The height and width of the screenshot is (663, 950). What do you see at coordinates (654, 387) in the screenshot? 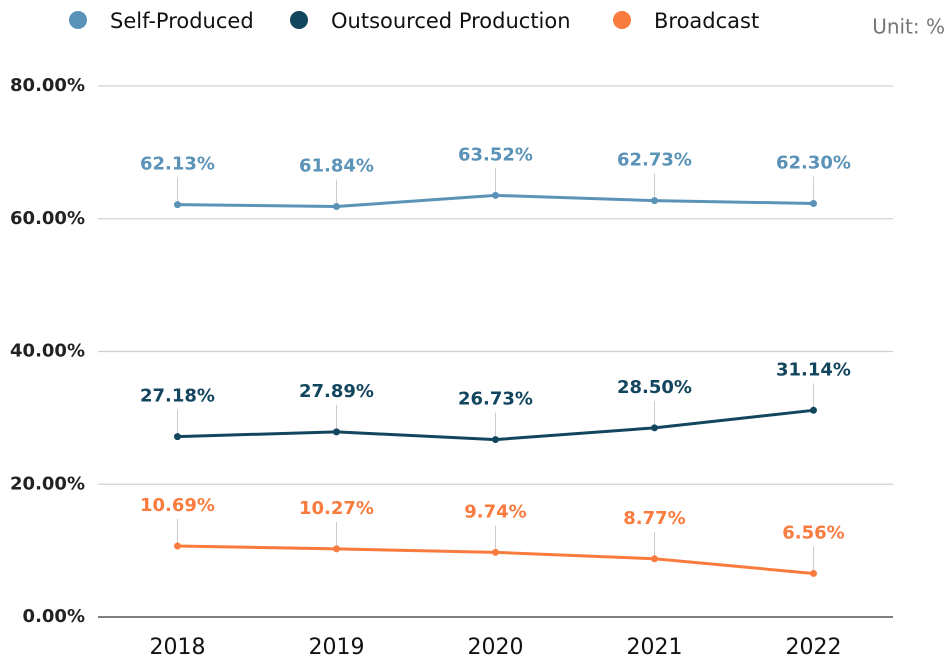
I see `data-label: 28.50%` at bounding box center [654, 387].